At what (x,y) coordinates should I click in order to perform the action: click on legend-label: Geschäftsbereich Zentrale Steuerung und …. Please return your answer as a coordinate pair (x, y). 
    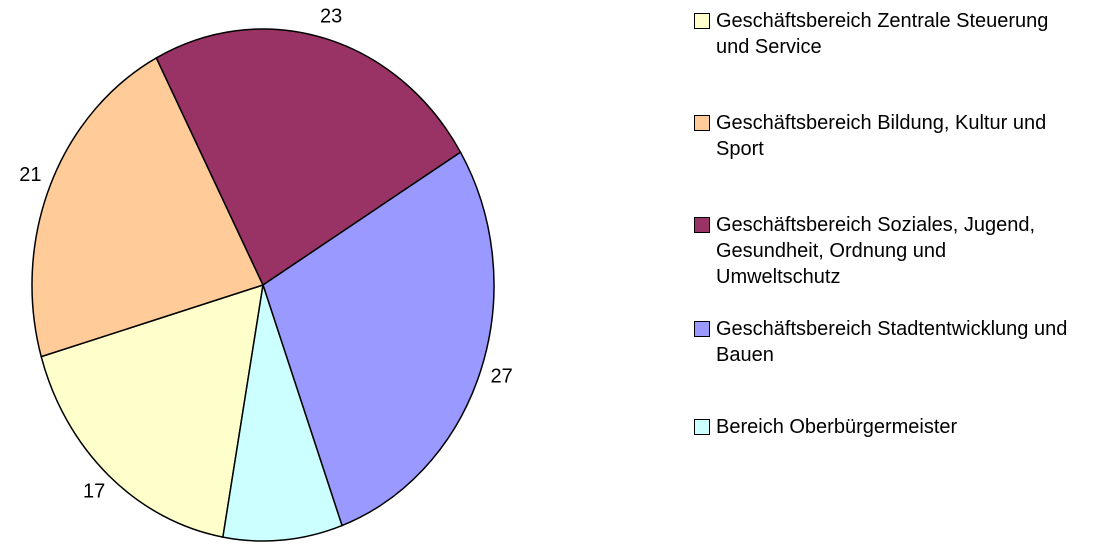
    Looking at the image, I should click on (882, 34).